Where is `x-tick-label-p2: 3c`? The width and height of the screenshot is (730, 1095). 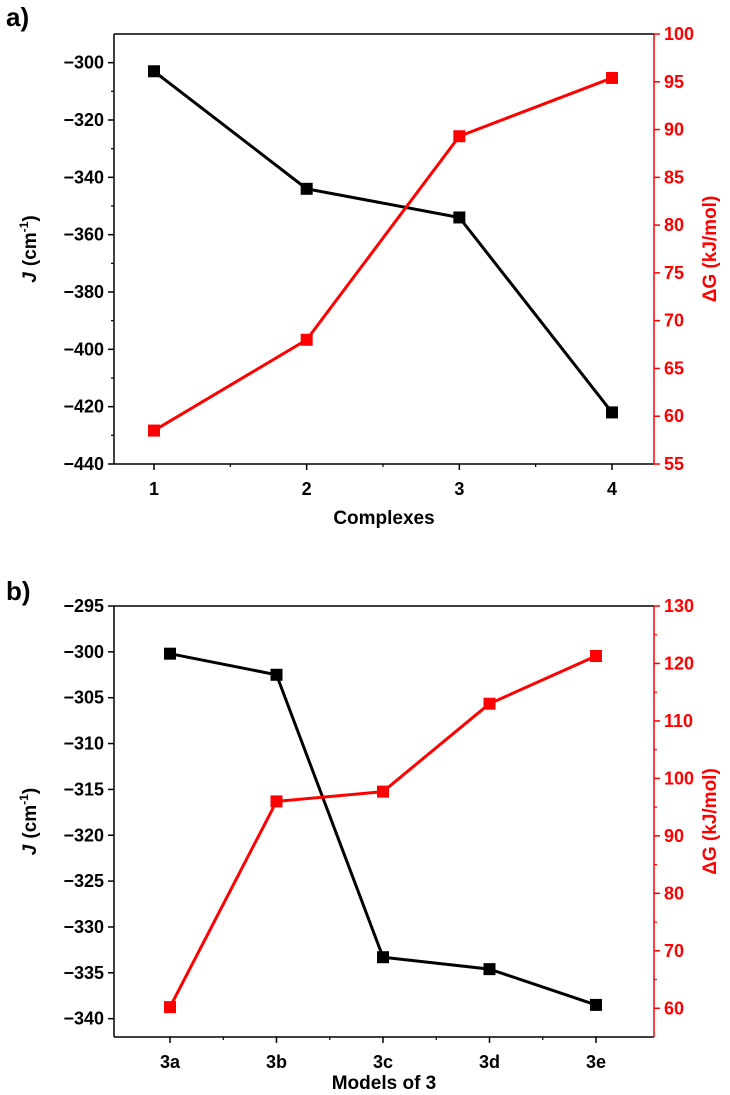
x-tick-label-p2: 3c is located at coordinates (383, 1062).